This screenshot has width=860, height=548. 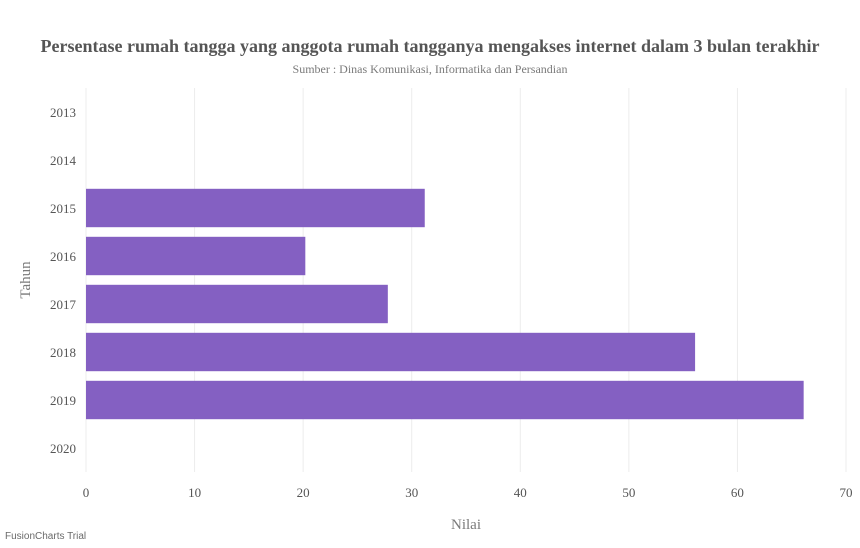 I want to click on y-tick-label: 2014, so click(x=63, y=160).